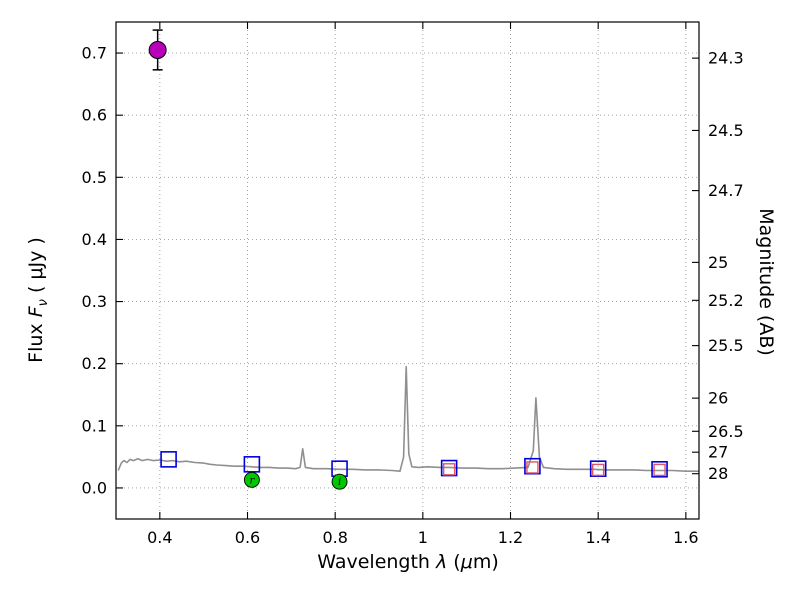  What do you see at coordinates (94, 115) in the screenshot?
I see `y-left-tick-label: 0.6` at bounding box center [94, 115].